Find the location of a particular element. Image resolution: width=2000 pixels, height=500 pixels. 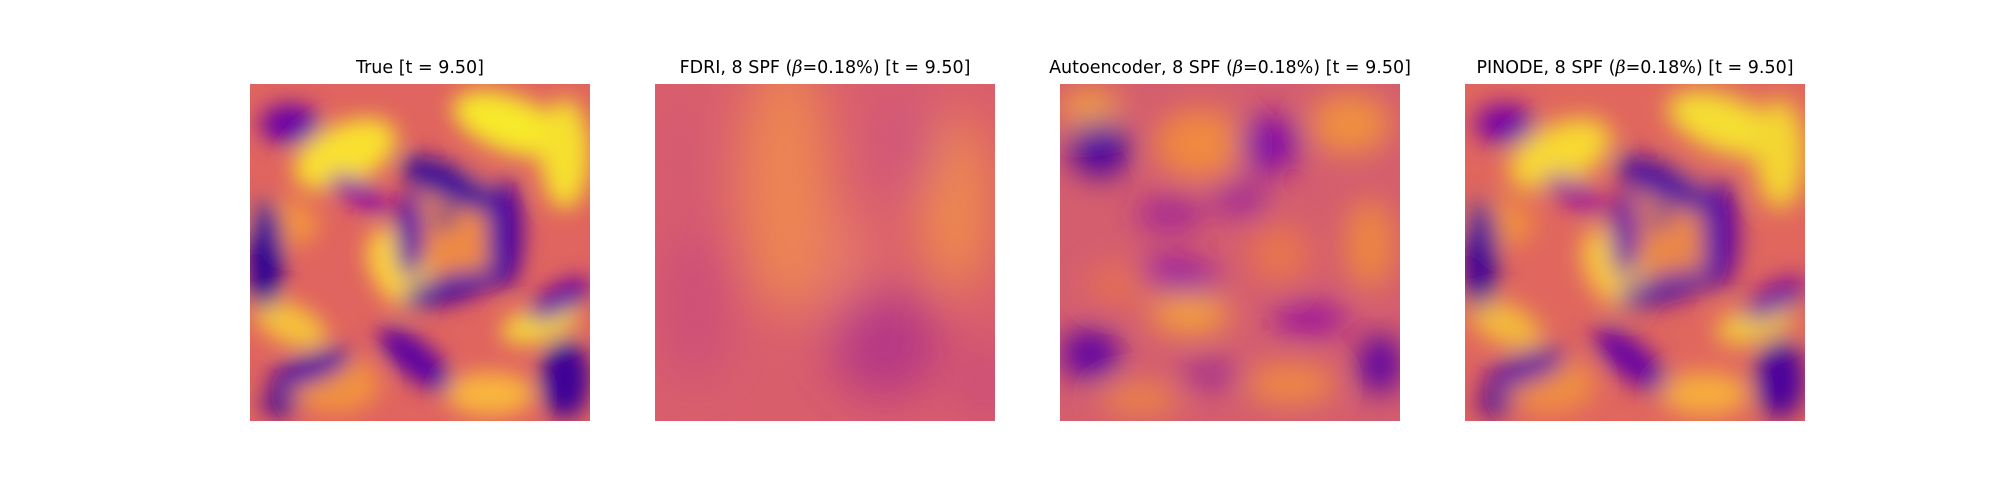

panel-title: FDRI, 8 SPF (β=0.18%) [t = 9.50] is located at coordinates (825, 68).